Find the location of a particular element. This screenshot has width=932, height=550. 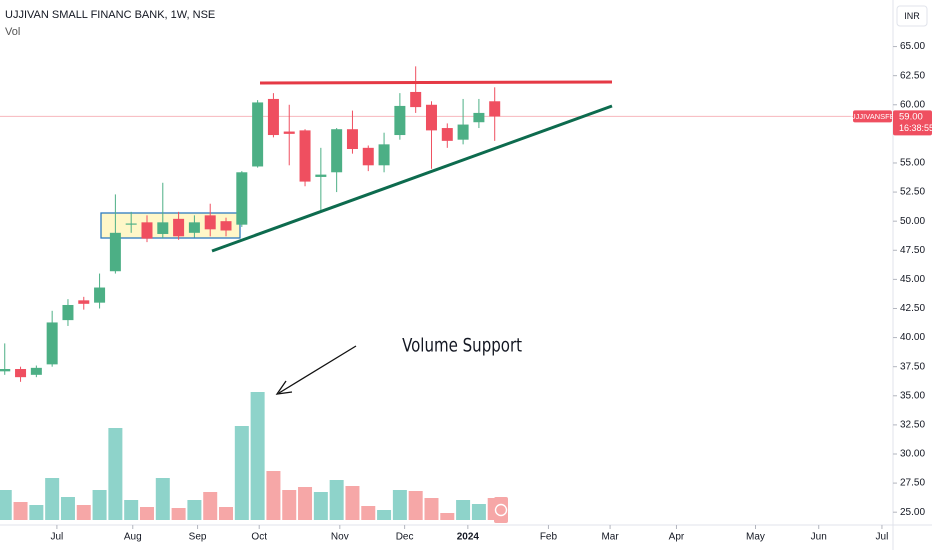

x-tick-label: Dec is located at coordinates (405, 537).